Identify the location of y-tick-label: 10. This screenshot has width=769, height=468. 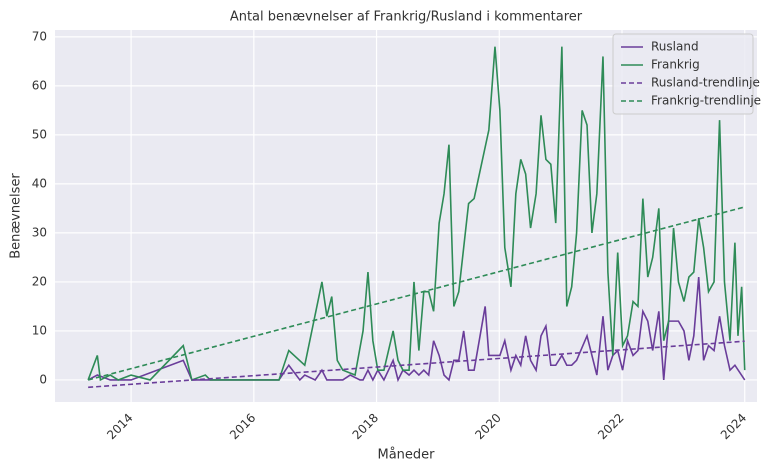
(39, 330).